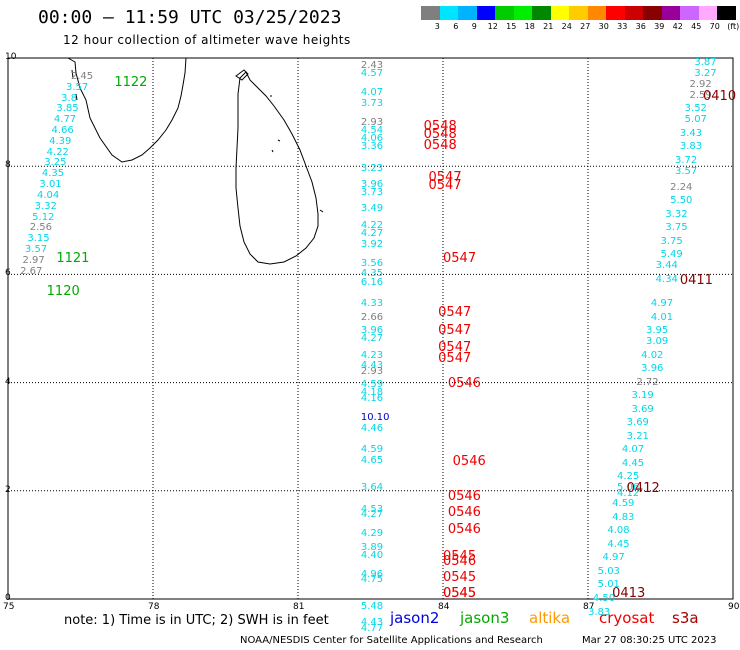 This screenshot has width=740, height=650. What do you see at coordinates (640, 26) in the screenshot?
I see `colorbar-label: 36` at bounding box center [640, 26].